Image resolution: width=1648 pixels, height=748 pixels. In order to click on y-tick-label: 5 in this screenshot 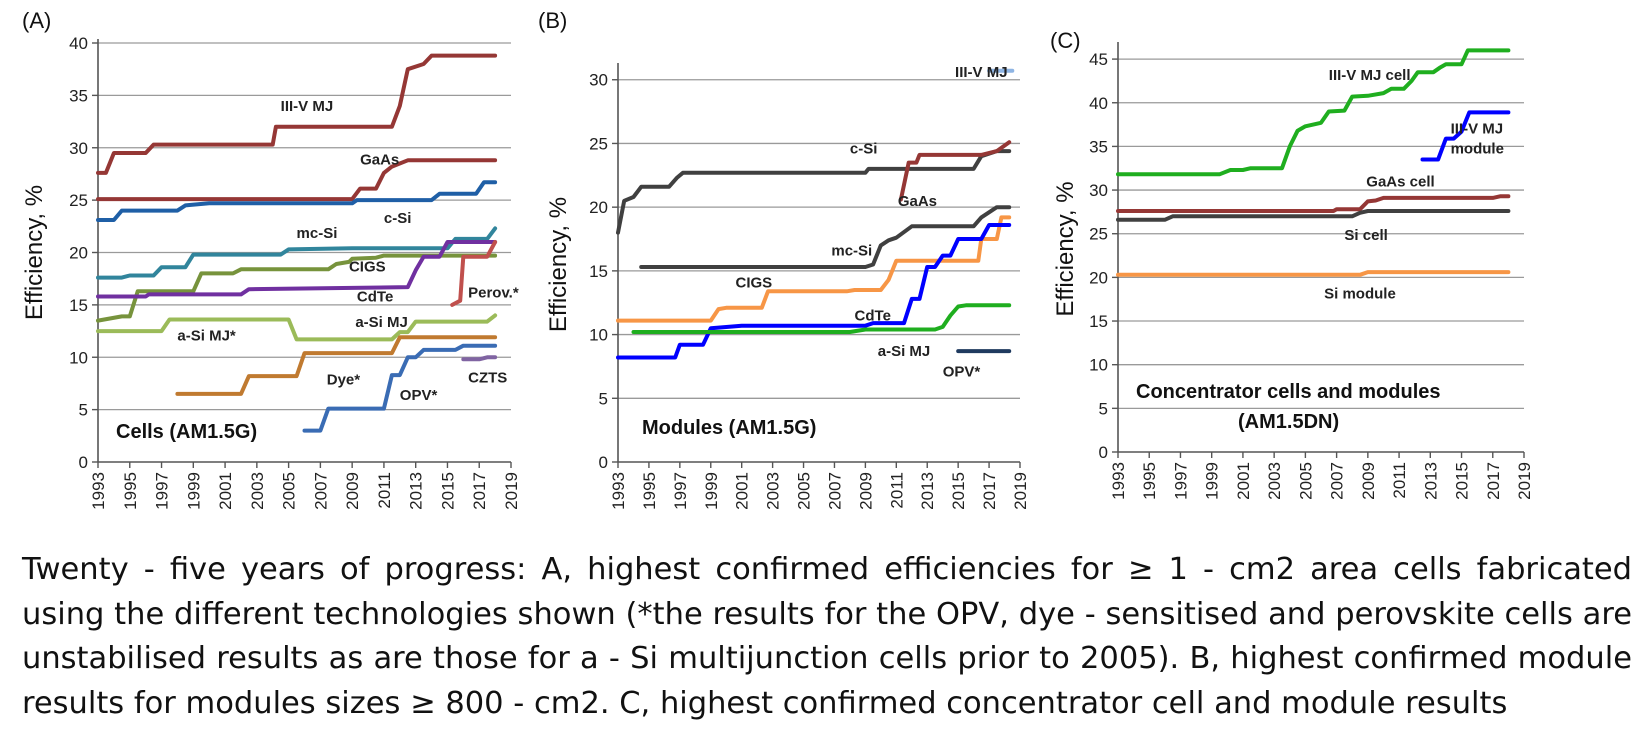, I will do `click(83, 410)`.